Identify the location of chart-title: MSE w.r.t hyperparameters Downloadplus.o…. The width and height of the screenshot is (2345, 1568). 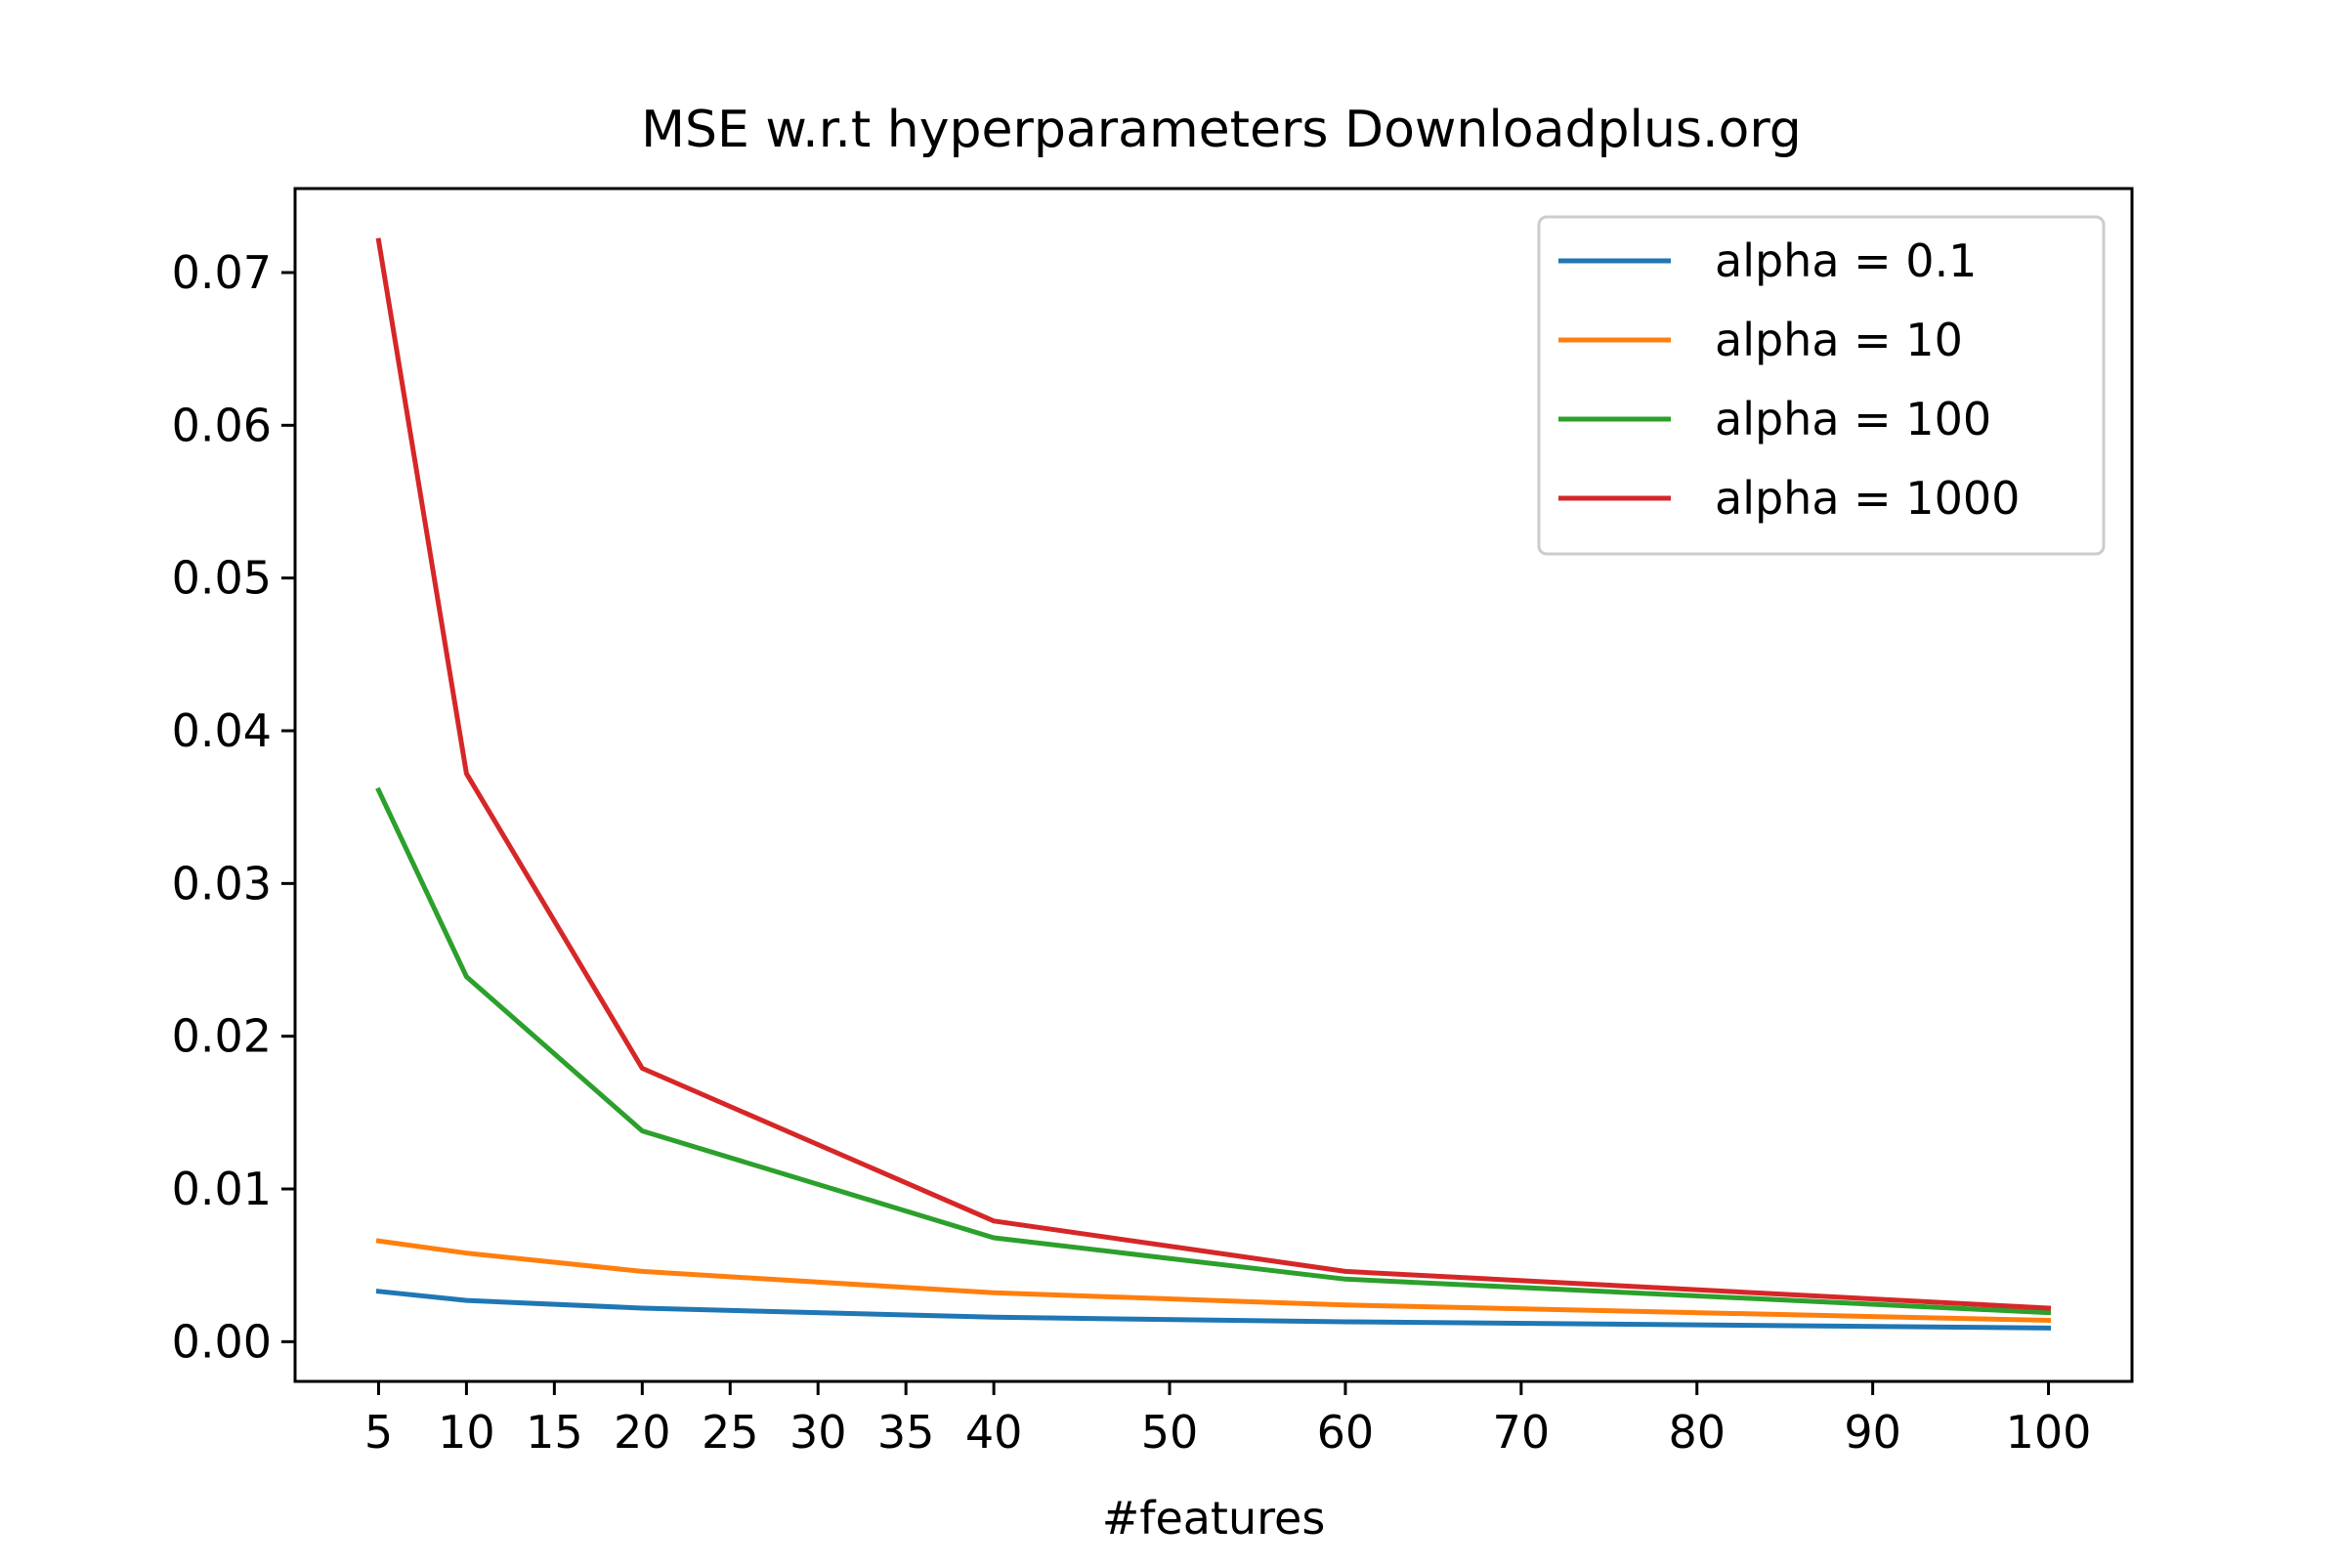
(1221, 130).